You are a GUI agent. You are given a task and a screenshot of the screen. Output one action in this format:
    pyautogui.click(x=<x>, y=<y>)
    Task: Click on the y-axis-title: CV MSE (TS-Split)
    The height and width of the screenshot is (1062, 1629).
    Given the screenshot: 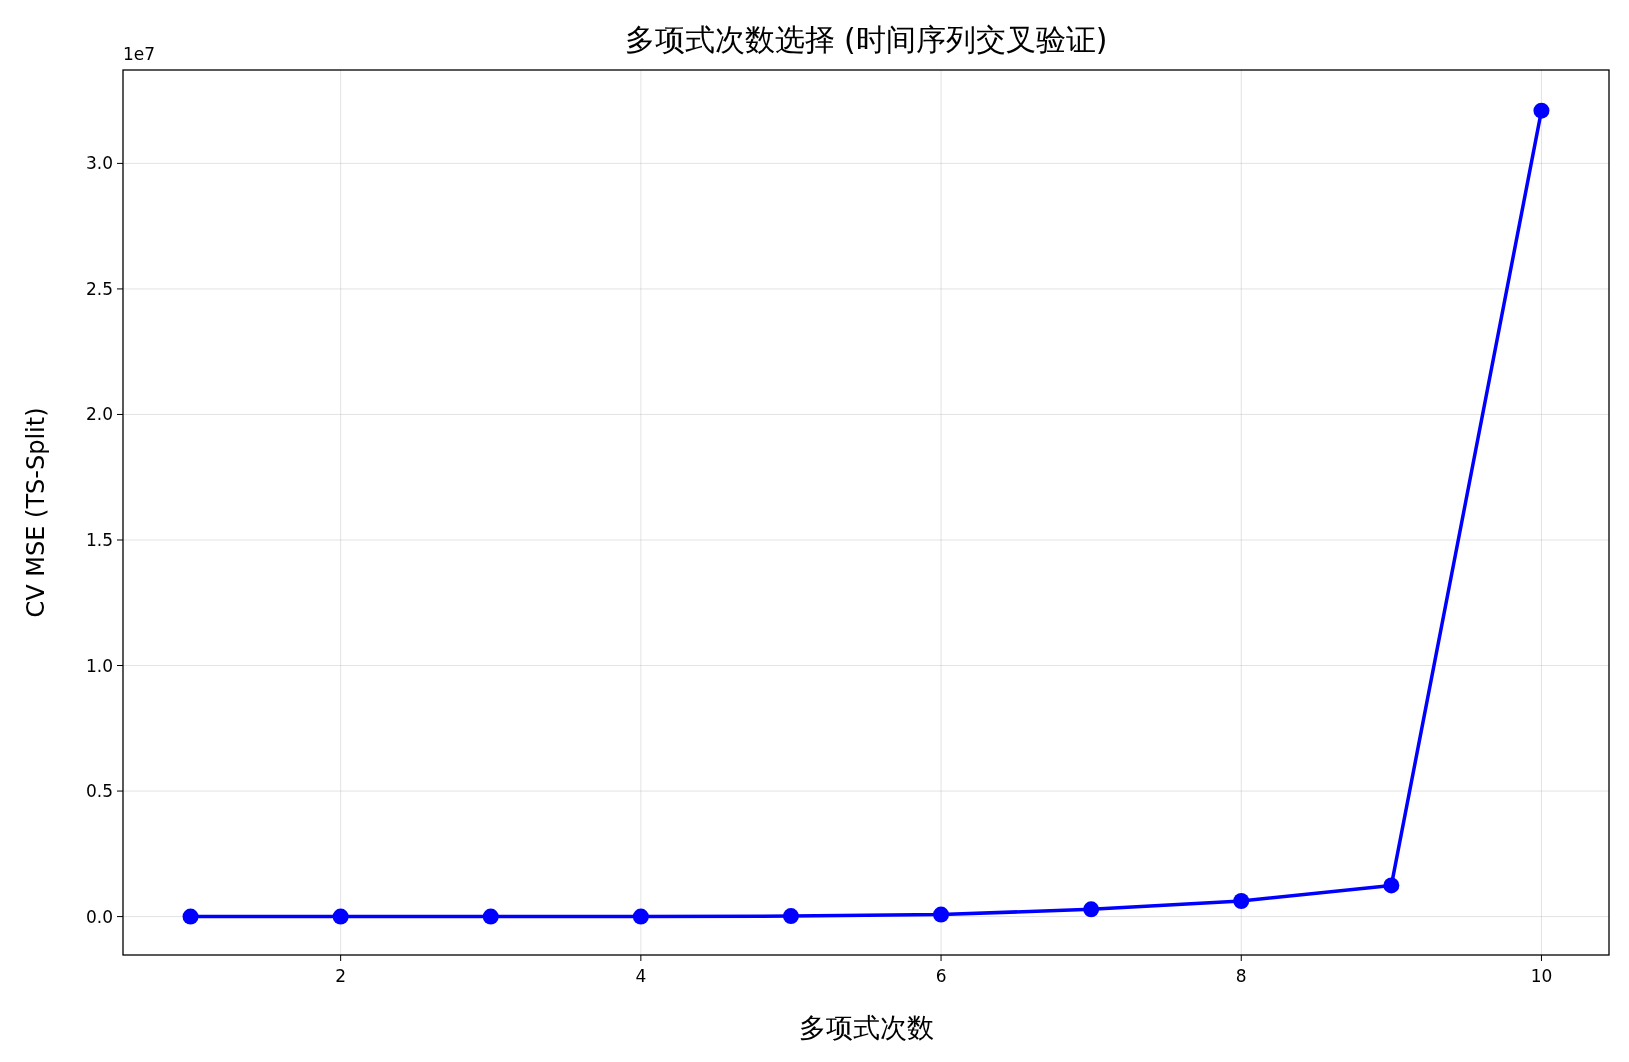 What is the action you would take?
    pyautogui.click(x=36, y=512)
    